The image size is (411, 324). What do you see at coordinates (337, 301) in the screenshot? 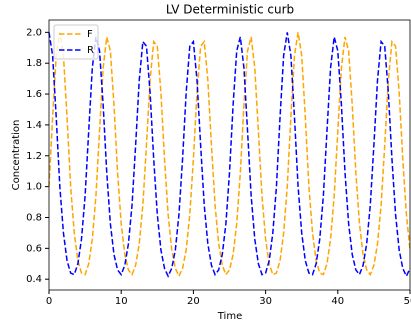
I see `x-tick-label: 40` at bounding box center [337, 301].